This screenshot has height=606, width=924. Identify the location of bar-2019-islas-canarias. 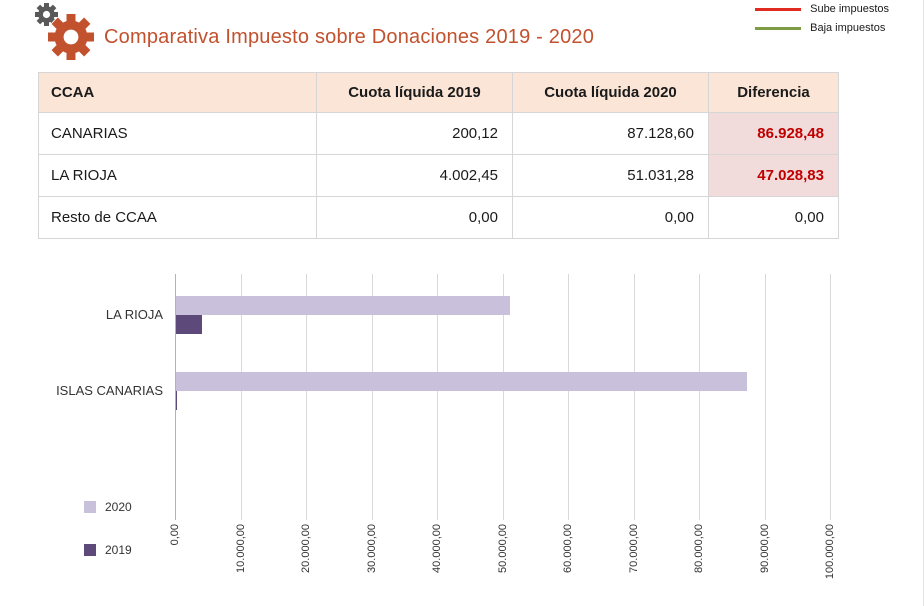
(176, 400).